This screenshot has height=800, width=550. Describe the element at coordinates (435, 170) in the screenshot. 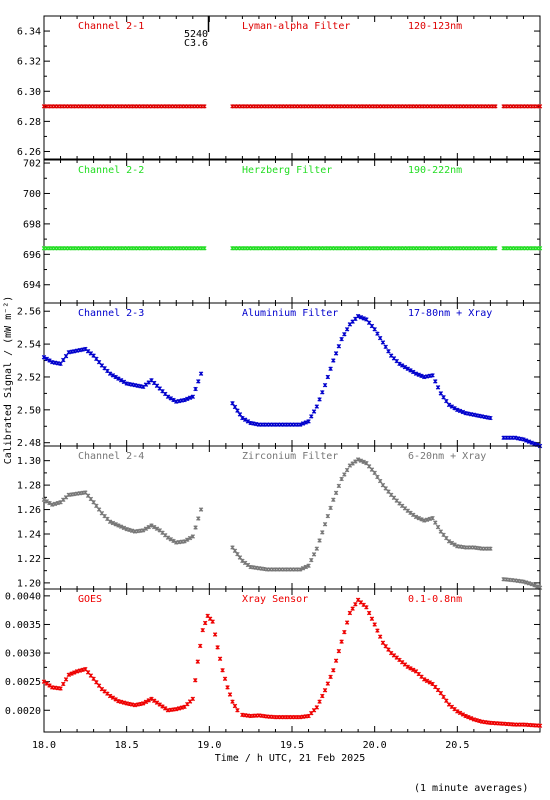

I see `band-label: 190-222nm` at that location.